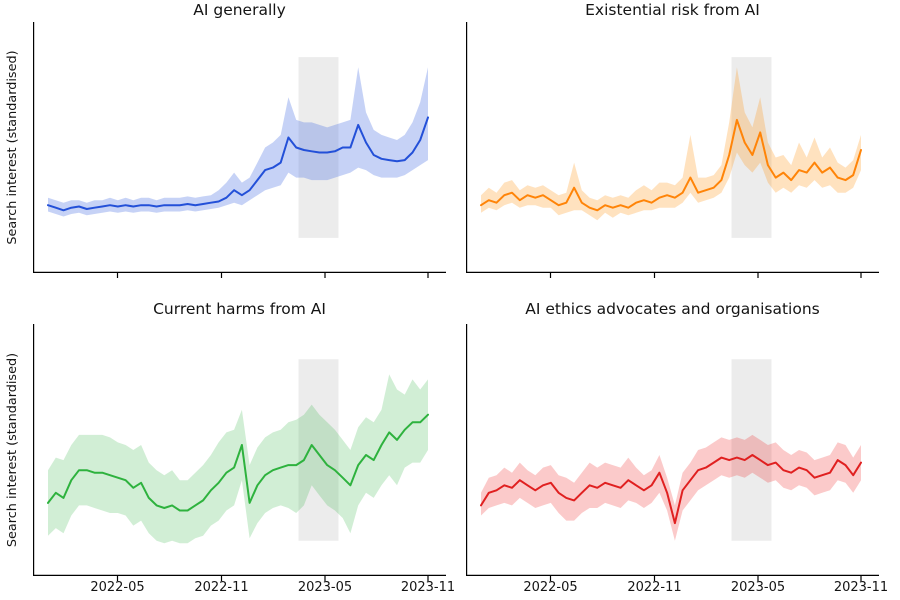 The width and height of the screenshot is (900, 600). I want to click on y-axis-label-top: Search interest (standardised), so click(12, 147).